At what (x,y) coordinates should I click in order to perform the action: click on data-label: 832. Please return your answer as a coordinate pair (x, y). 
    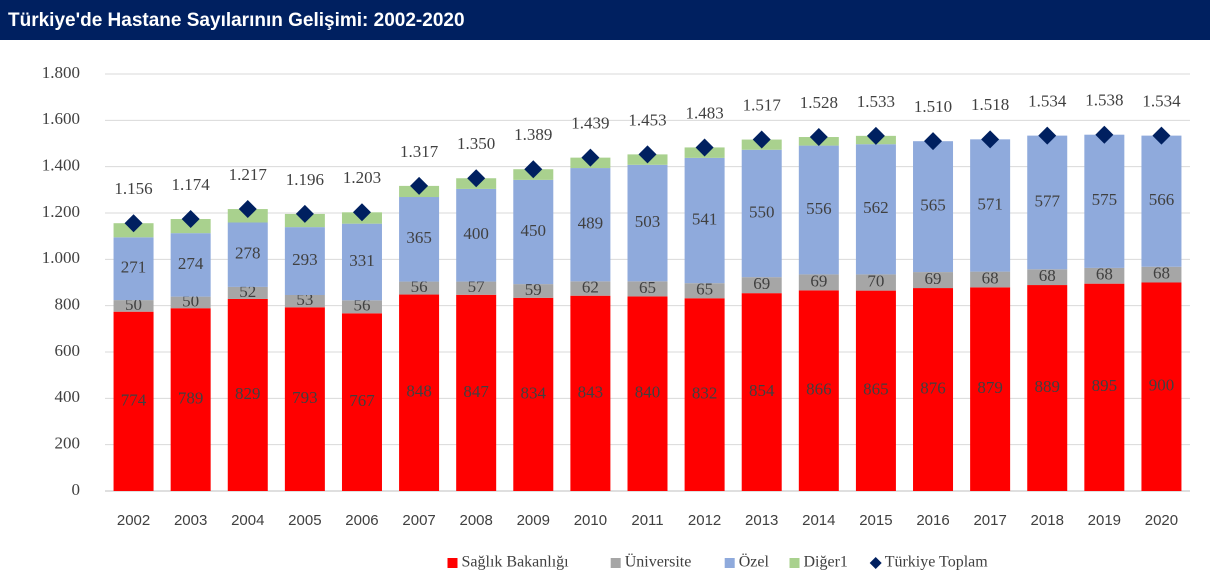
    Looking at the image, I should click on (705, 393).